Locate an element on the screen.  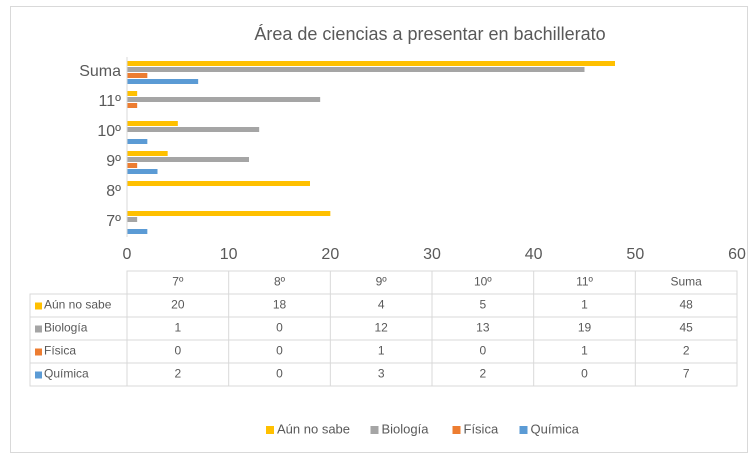
y-tick-label: 11º is located at coordinates (110, 101).